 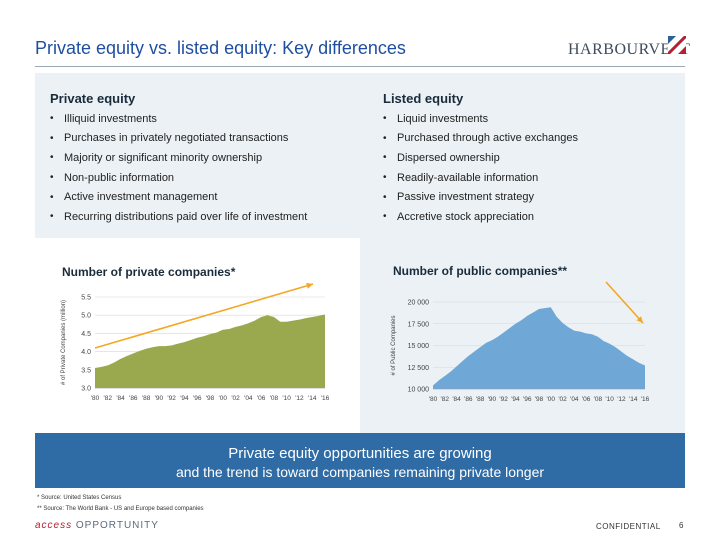 What do you see at coordinates (681, 525) in the screenshot?
I see `page-number: 6` at bounding box center [681, 525].